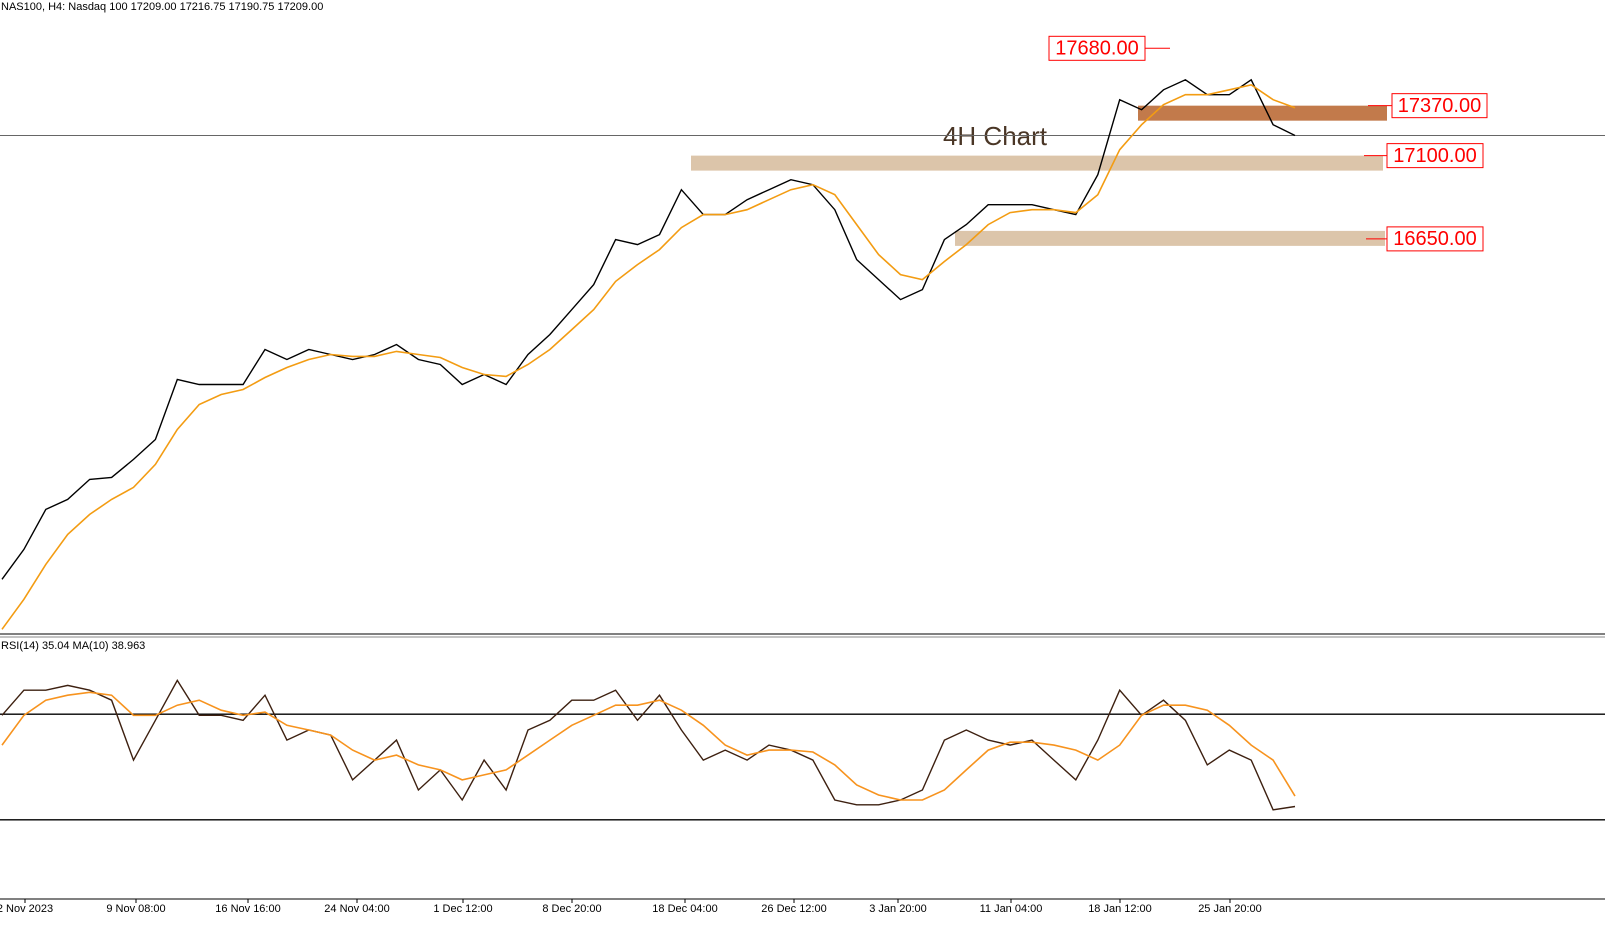 The image size is (1605, 937). I want to click on x-tick-label: 9 Nov 08:00, so click(135, 909).